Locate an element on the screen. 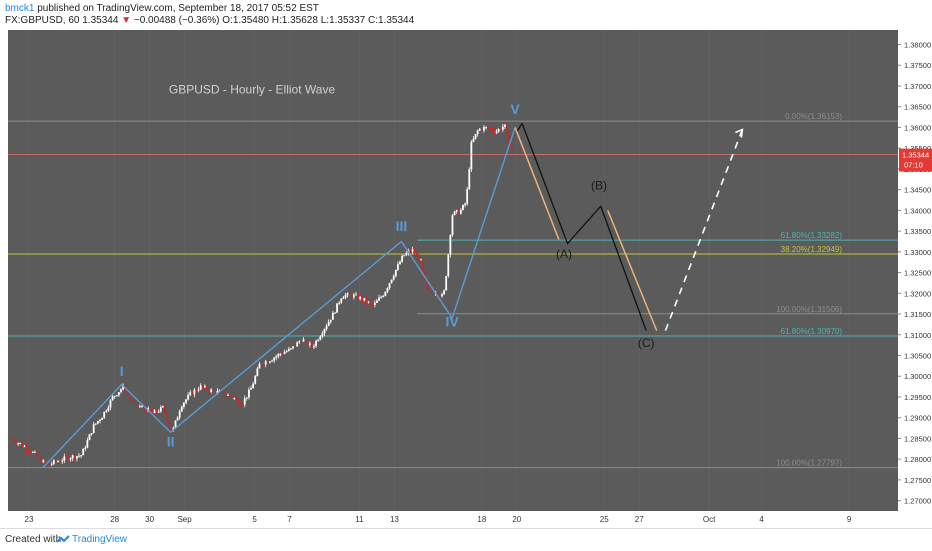  tradingview-link: TradingView is located at coordinates (100, 539).